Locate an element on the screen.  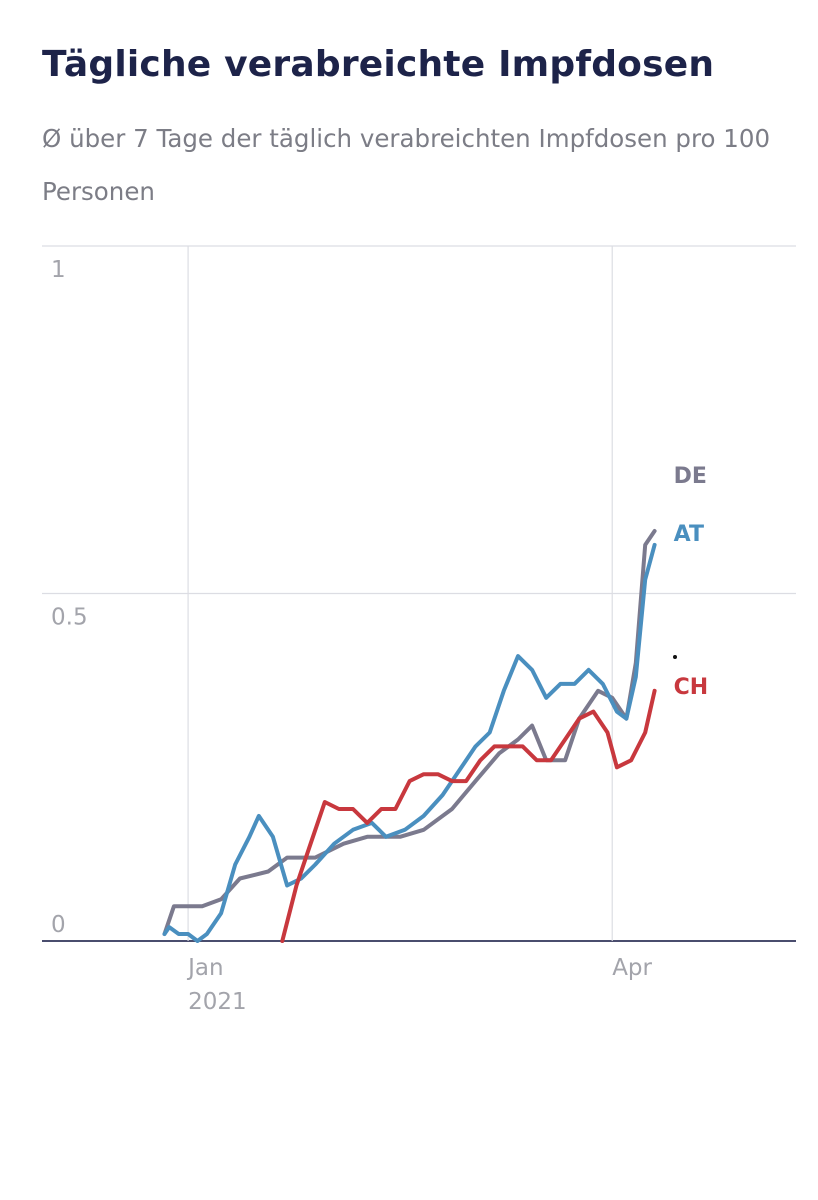
series-label-ch: CH is located at coordinates (691, 687).